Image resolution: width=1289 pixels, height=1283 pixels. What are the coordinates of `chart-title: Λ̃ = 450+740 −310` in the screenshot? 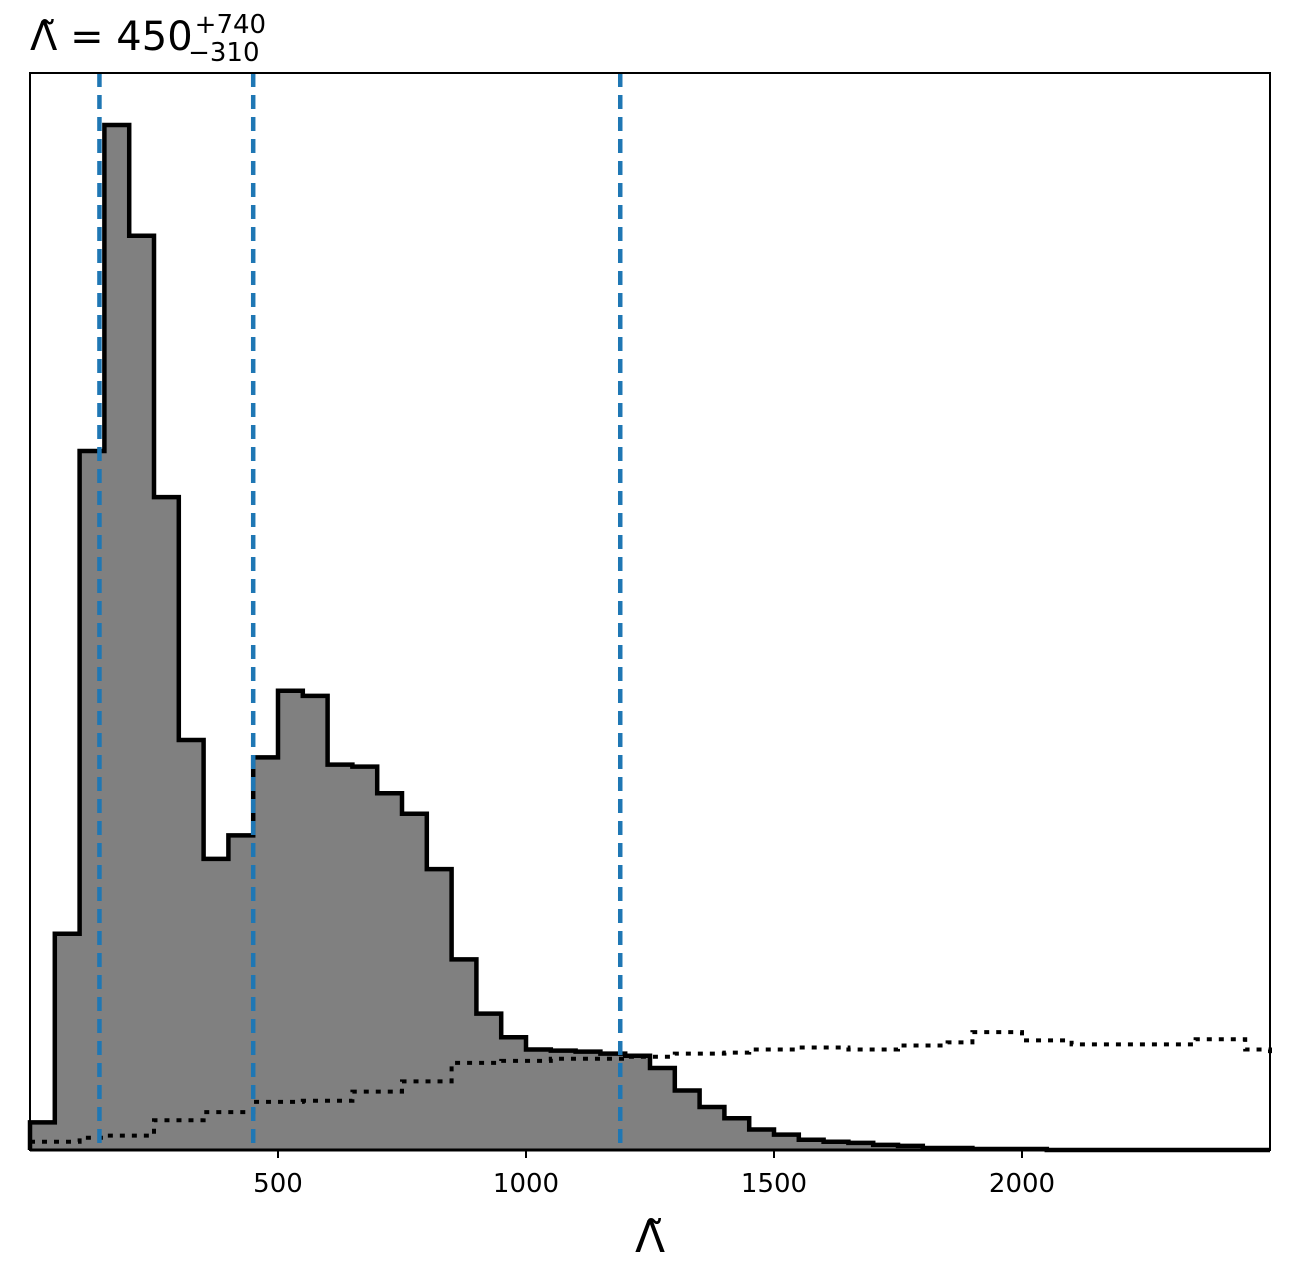 It's located at (148, 39).